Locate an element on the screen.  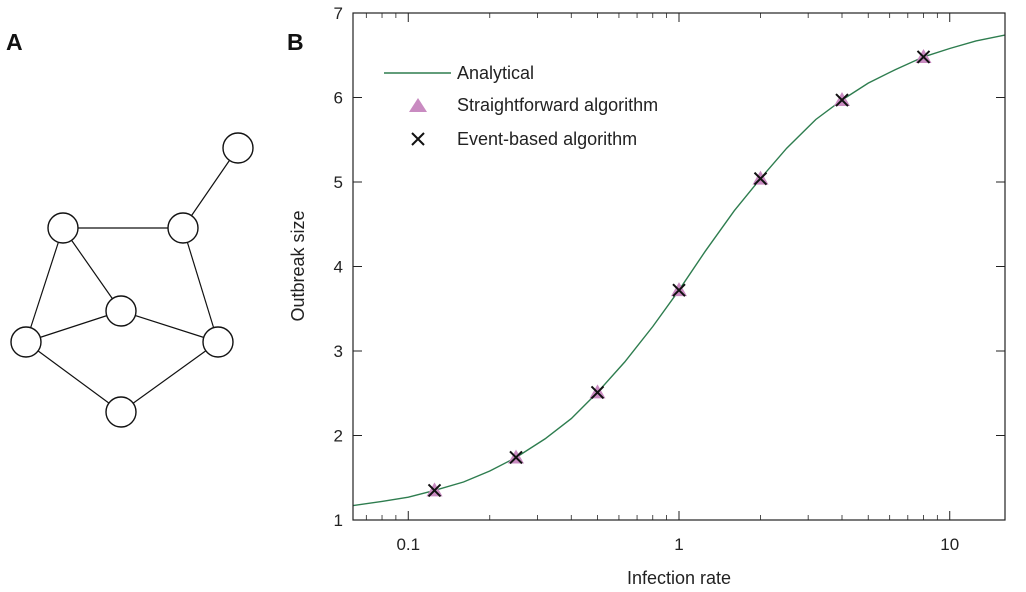
network-edges is located at coordinates (132, 280).